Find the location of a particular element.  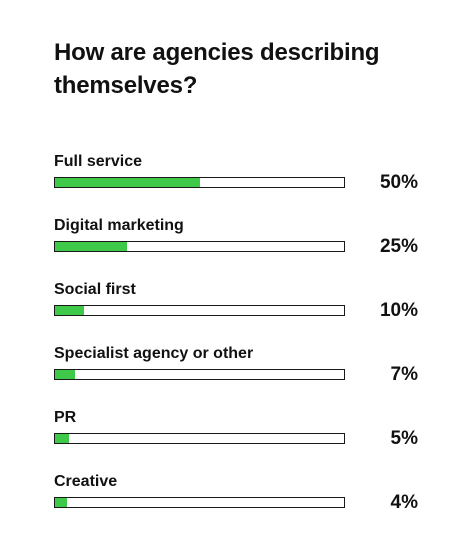

category-label: Creative is located at coordinates (86, 481).